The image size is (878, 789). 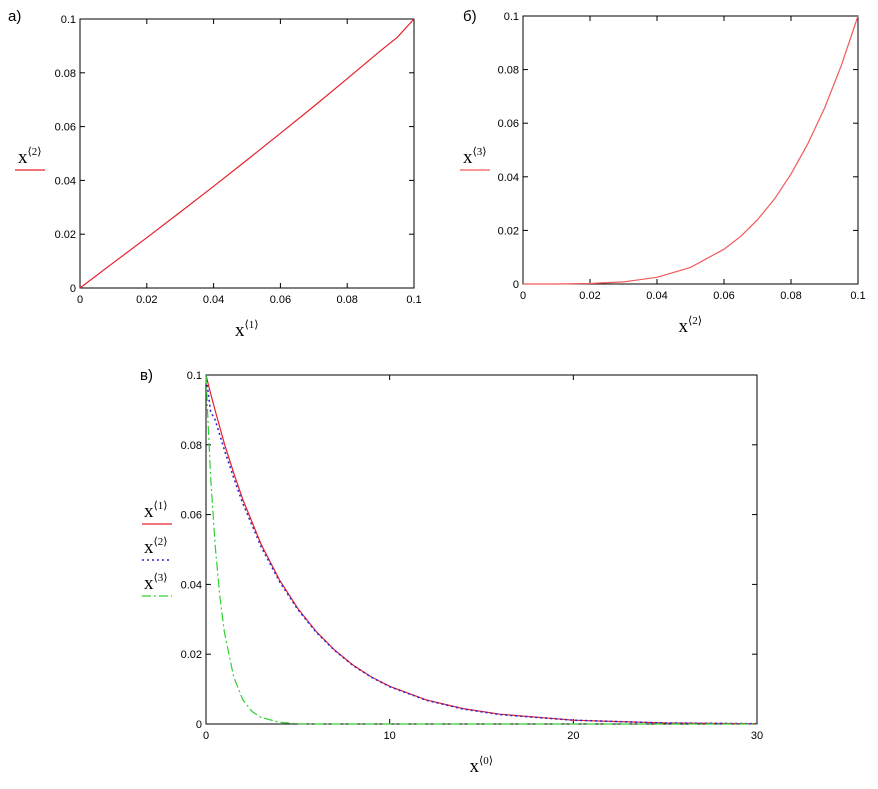 I want to click on y-tick-label-a: 0.08, so click(x=65, y=74).